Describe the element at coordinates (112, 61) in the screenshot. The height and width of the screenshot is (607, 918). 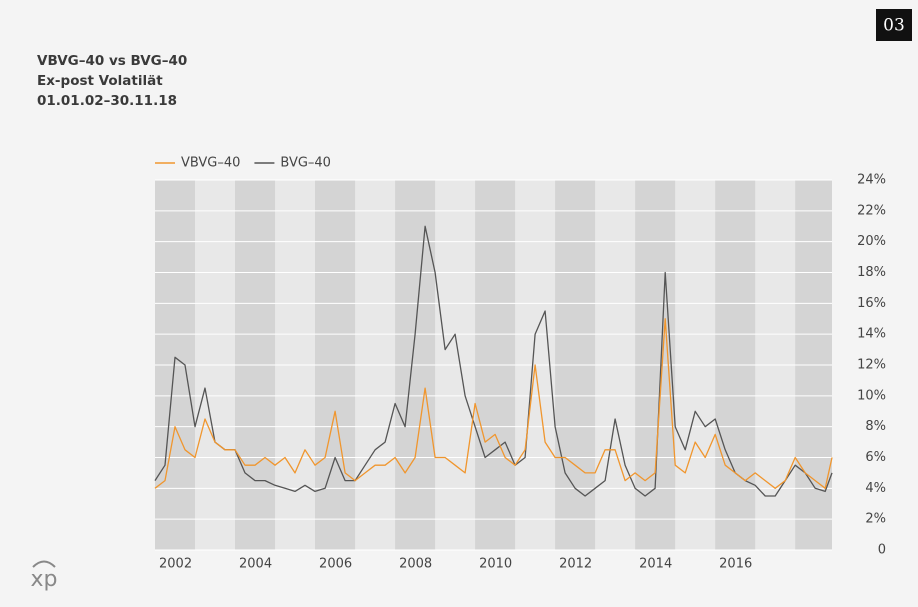
I see `chart-title: VBVG–40 vs BVG–40` at that location.